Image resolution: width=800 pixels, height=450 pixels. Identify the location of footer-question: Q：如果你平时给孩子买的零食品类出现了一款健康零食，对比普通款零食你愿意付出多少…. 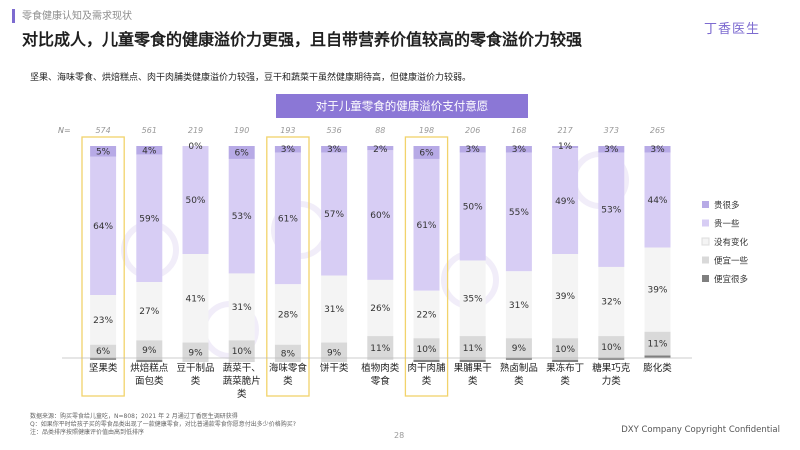
(163, 424).